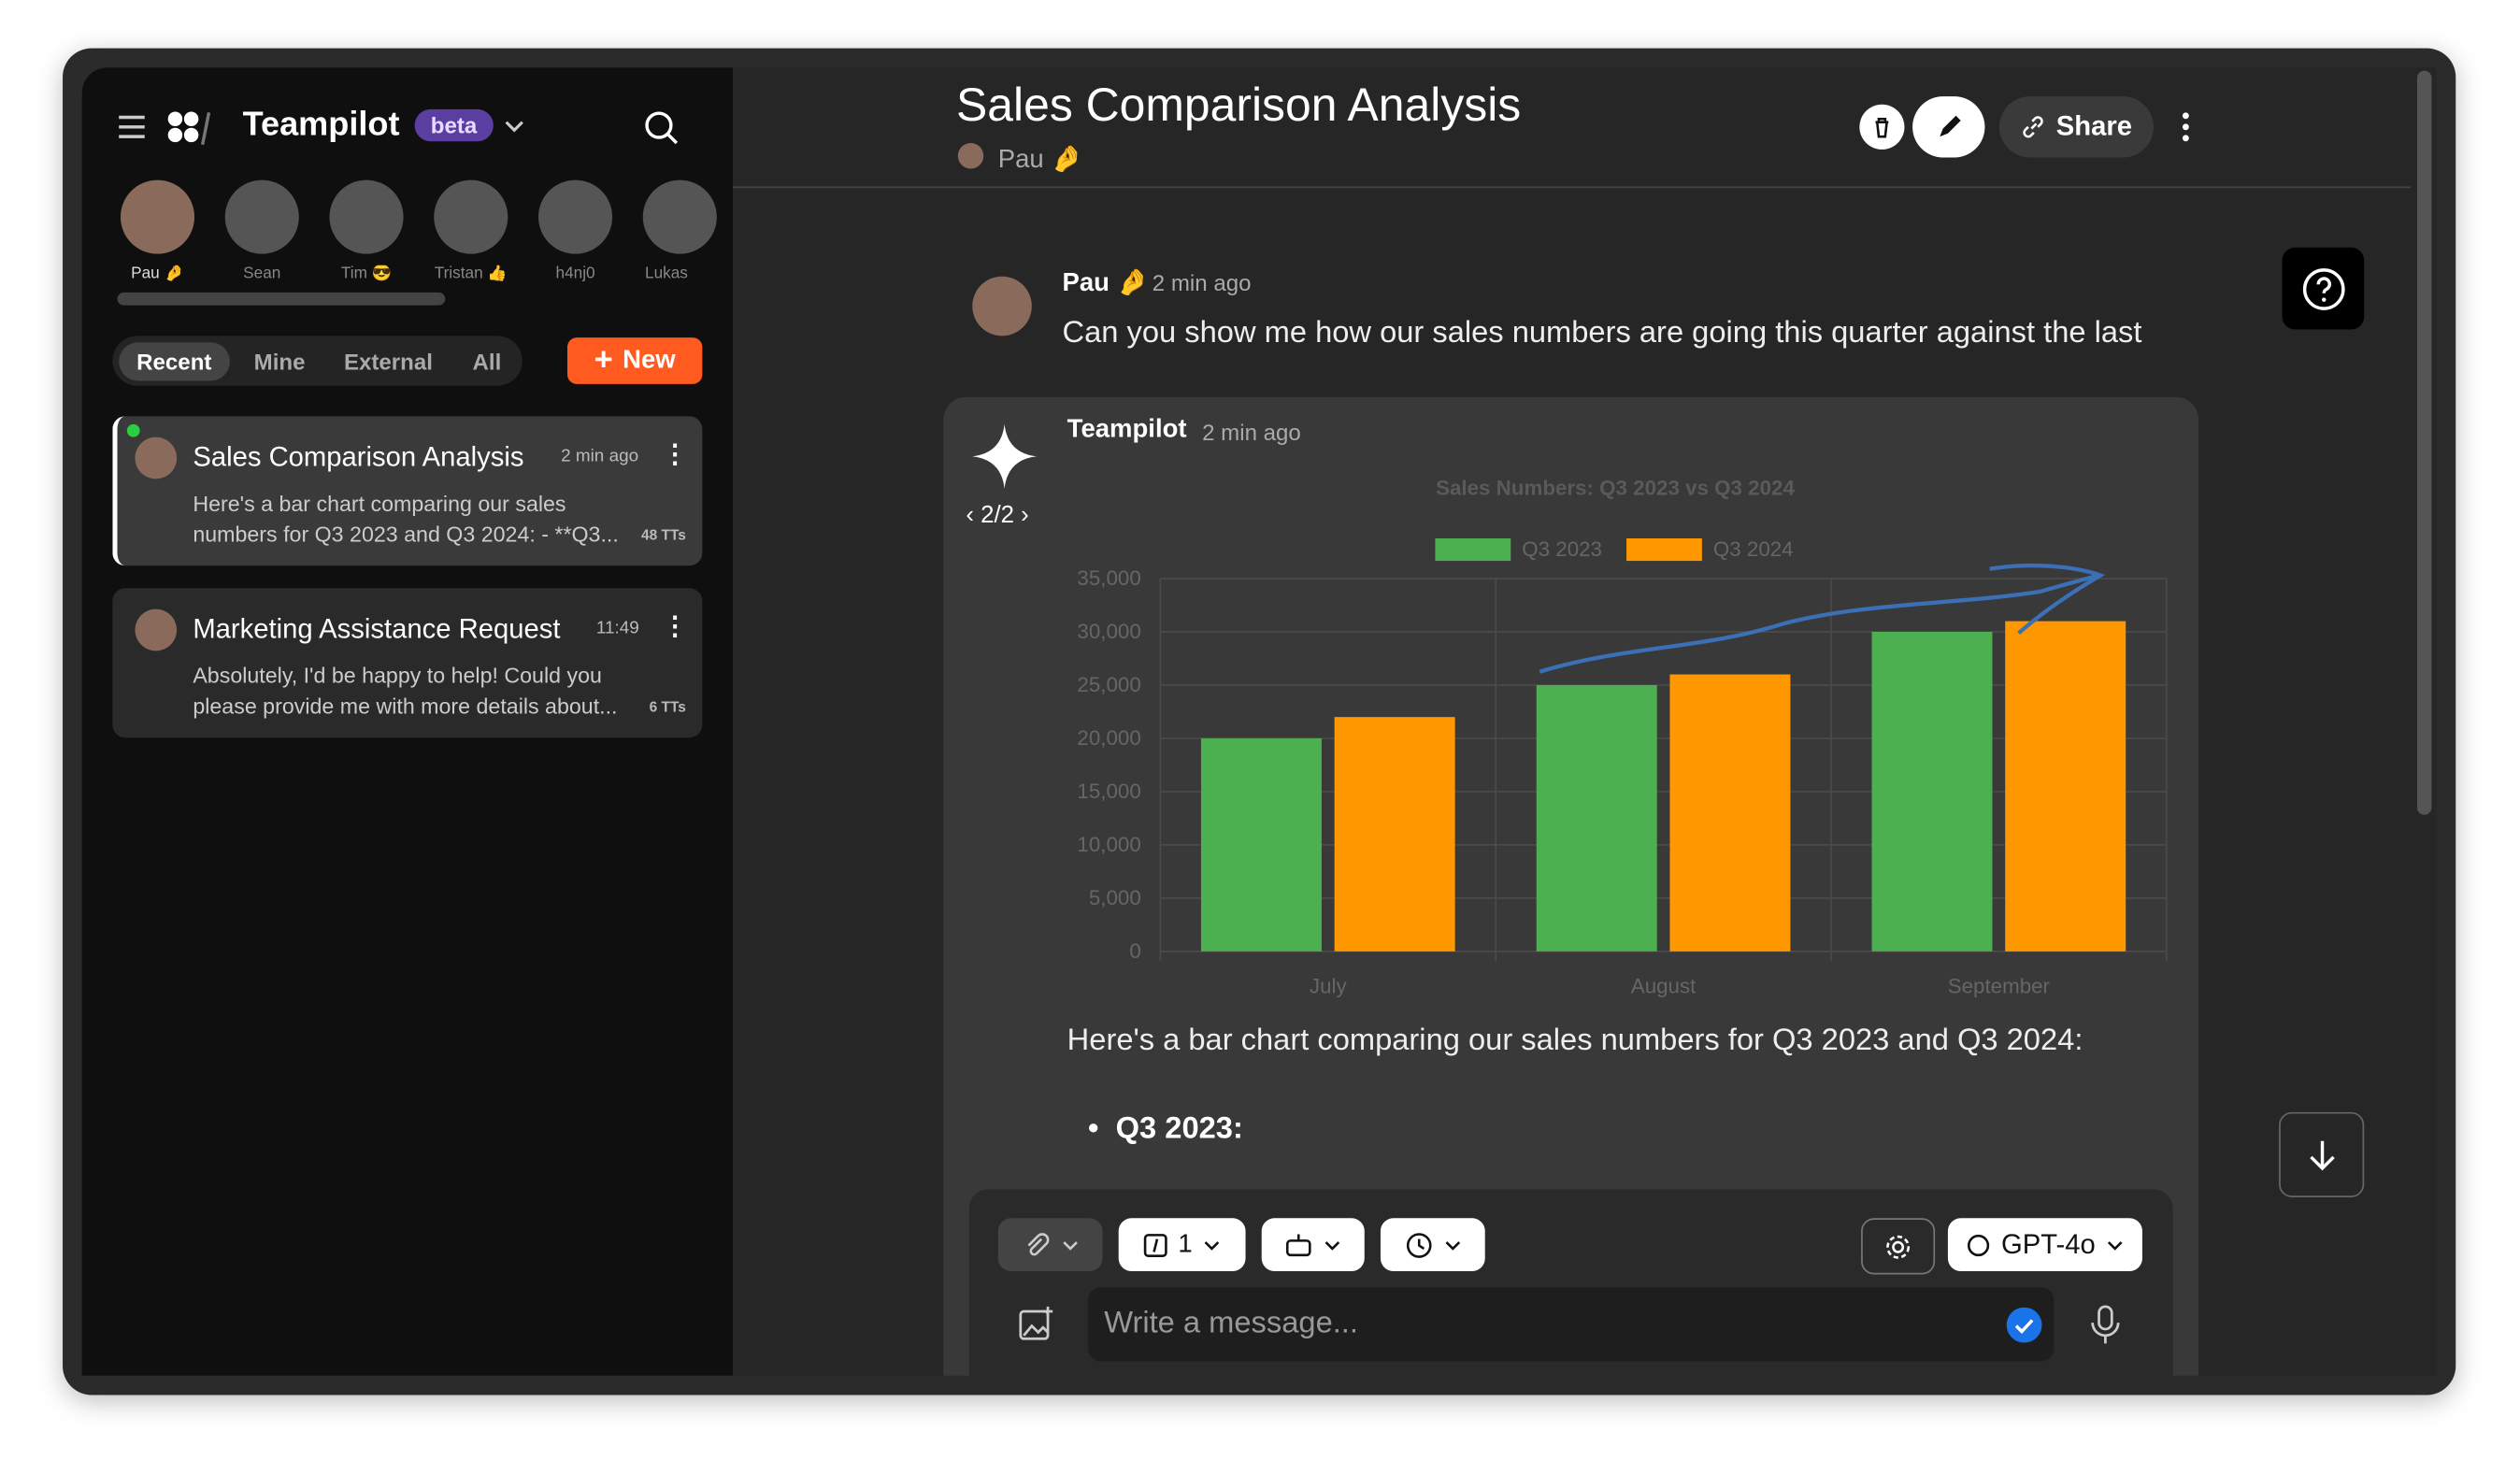  I want to click on chevron, so click(514, 127).